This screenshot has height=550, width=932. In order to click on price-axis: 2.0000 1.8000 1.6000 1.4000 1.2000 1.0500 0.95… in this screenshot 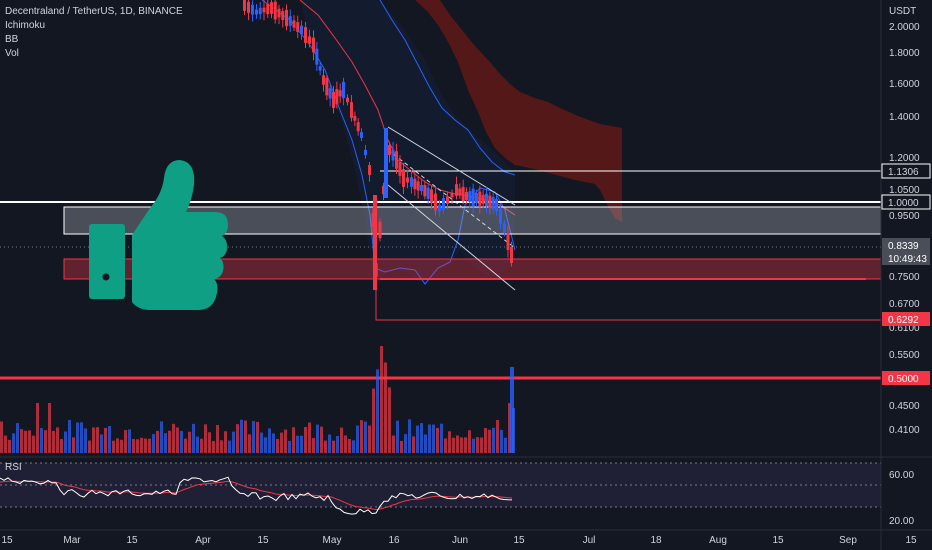, I will do `click(904, 229)`.